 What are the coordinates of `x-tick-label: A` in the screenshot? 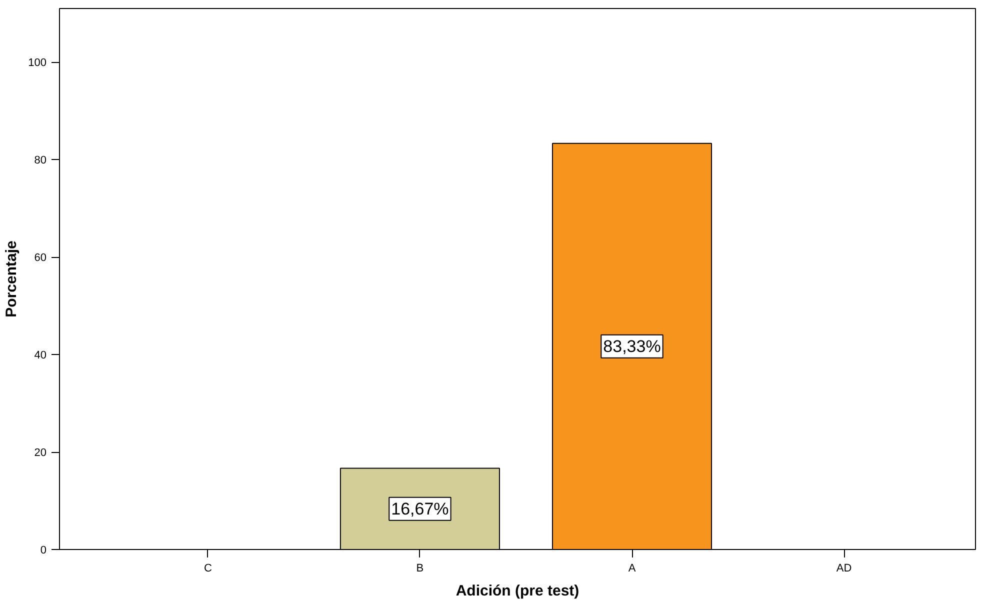 It's located at (632, 568).